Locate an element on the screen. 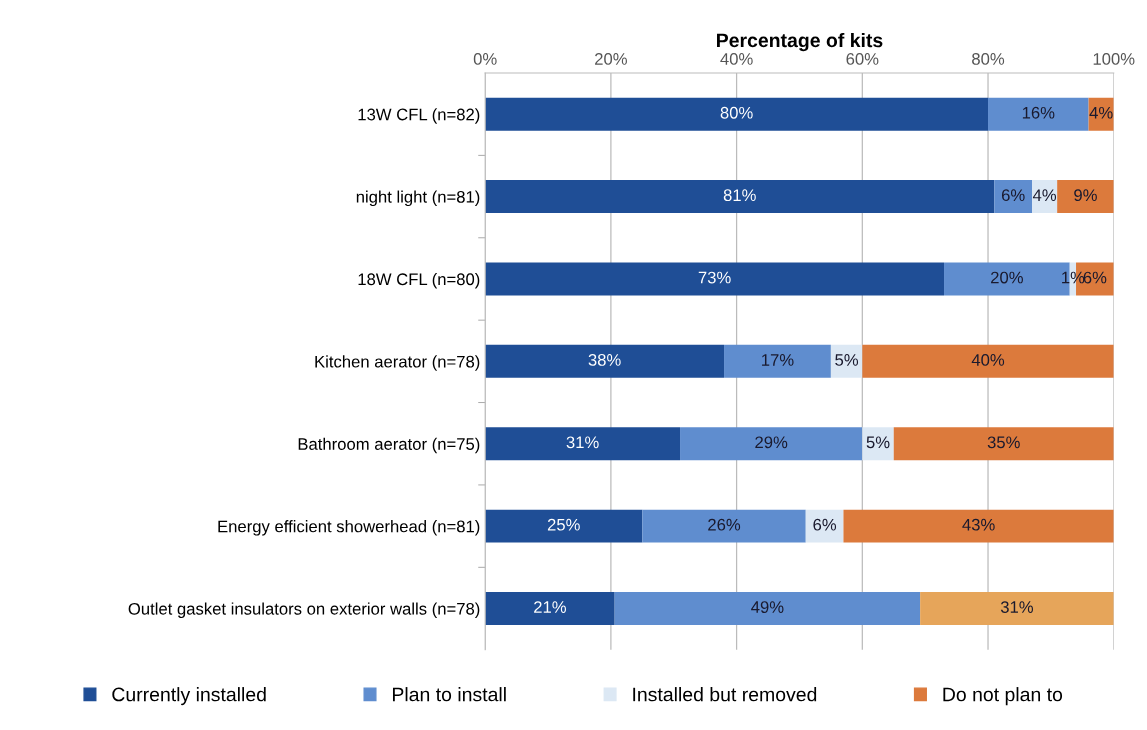 Image resolution: width=1147 pixels, height=730 pixels. data-label: 16% is located at coordinates (1038, 112).